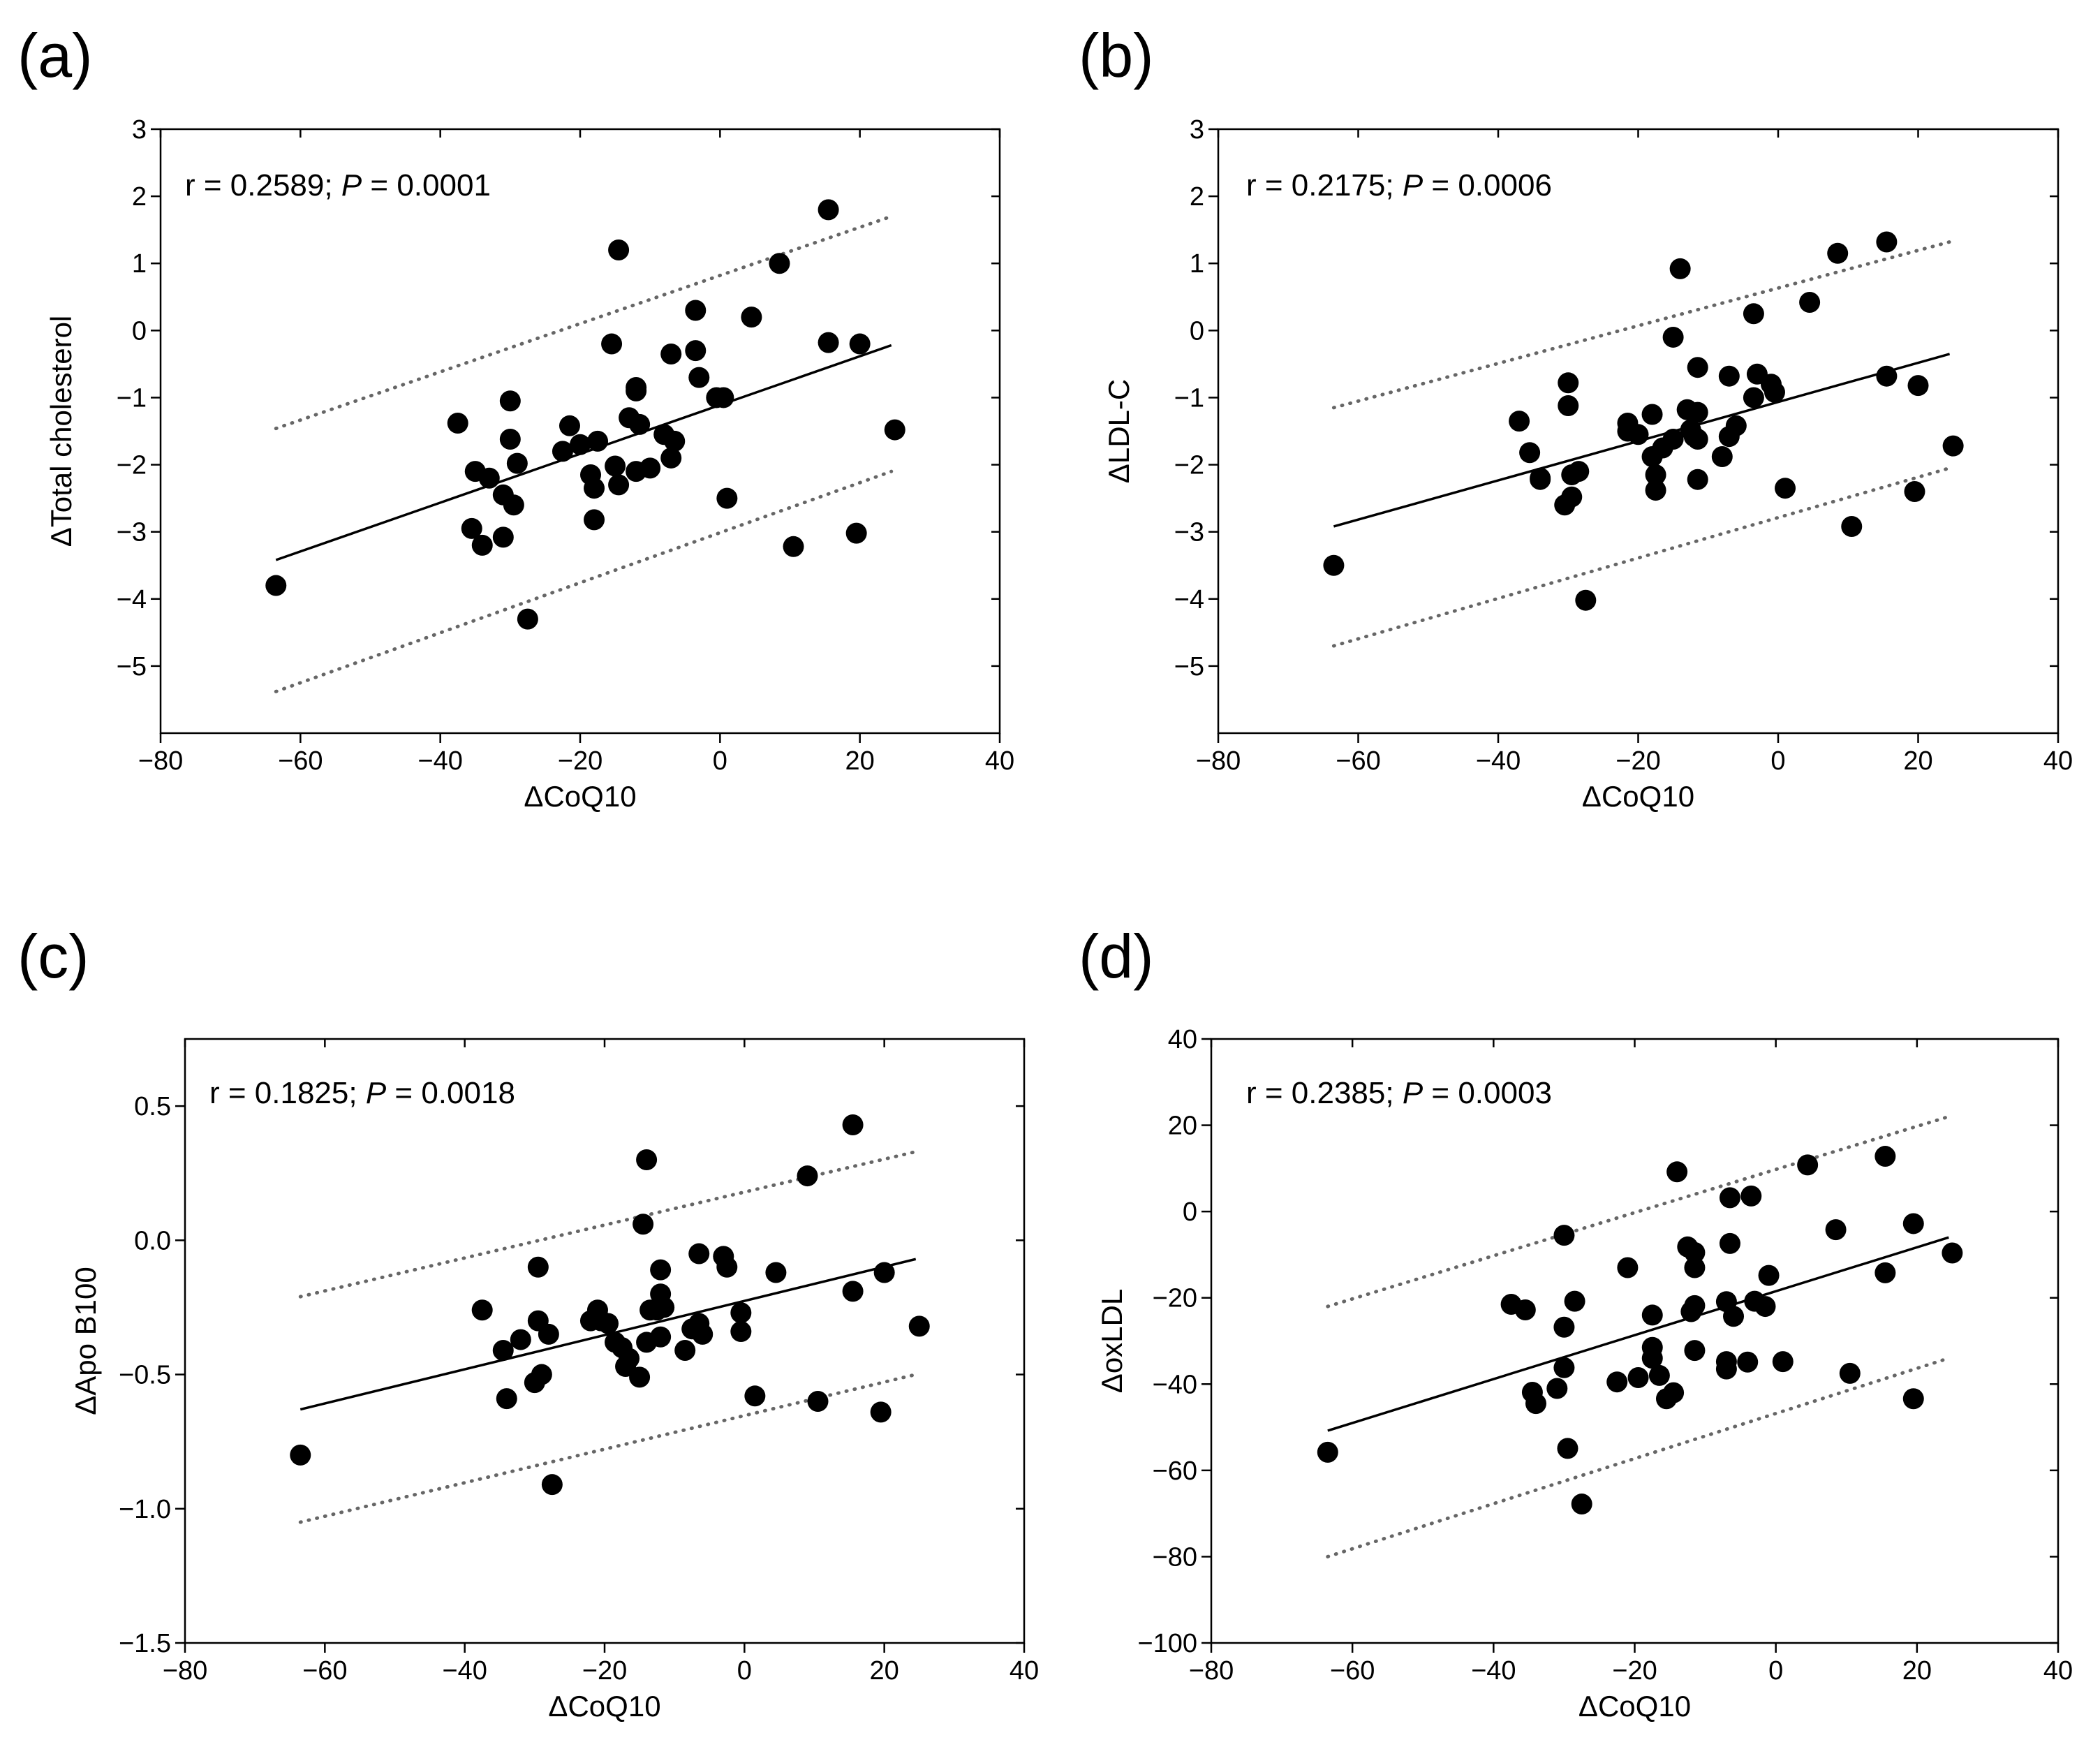 This screenshot has height=1740, width=2100. Describe the element at coordinates (1917, 1671) in the screenshot. I see `panel-d-x-tick-label: 20` at that location.